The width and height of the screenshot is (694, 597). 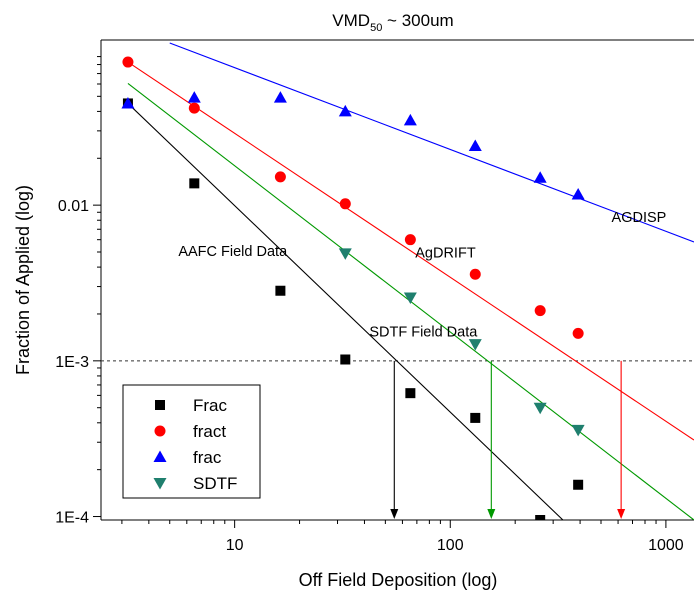 I want to click on y-tick-label: 0.01, so click(x=73, y=206).